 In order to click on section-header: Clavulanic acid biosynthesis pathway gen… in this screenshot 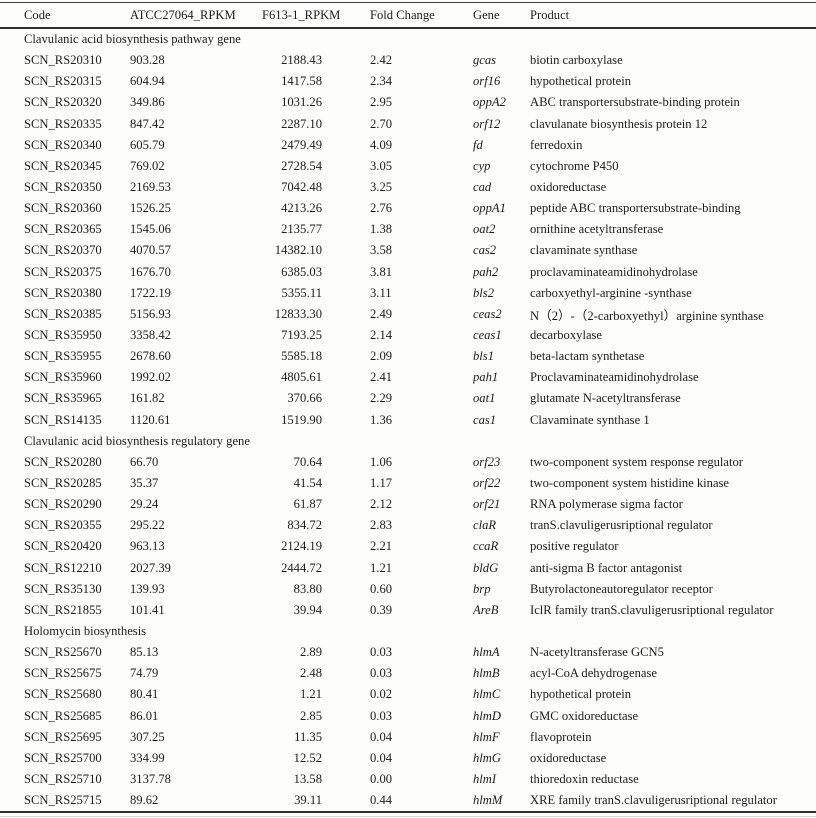, I will do `click(132, 39)`.